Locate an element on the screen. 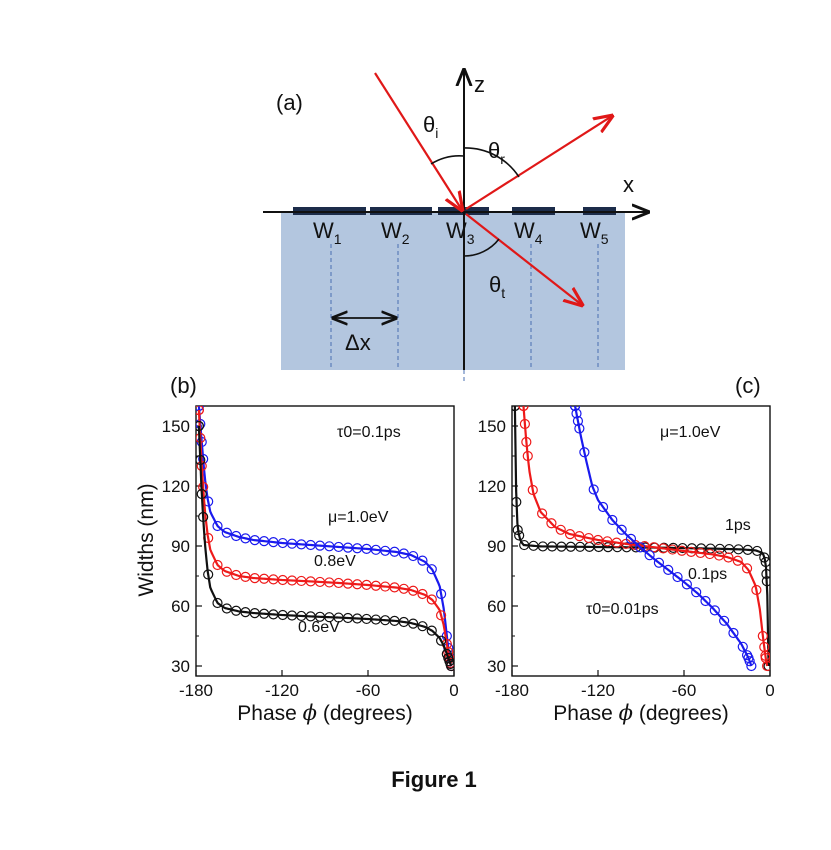 This screenshot has width=831, height=850. c-ytick-label: 90 is located at coordinates (496, 546).